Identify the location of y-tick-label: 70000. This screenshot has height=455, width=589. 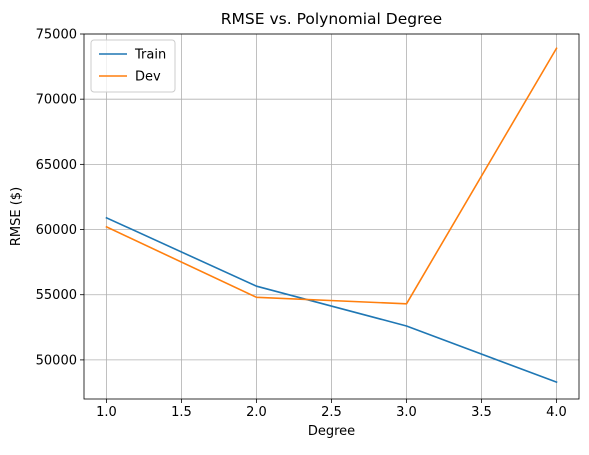
(56, 100).